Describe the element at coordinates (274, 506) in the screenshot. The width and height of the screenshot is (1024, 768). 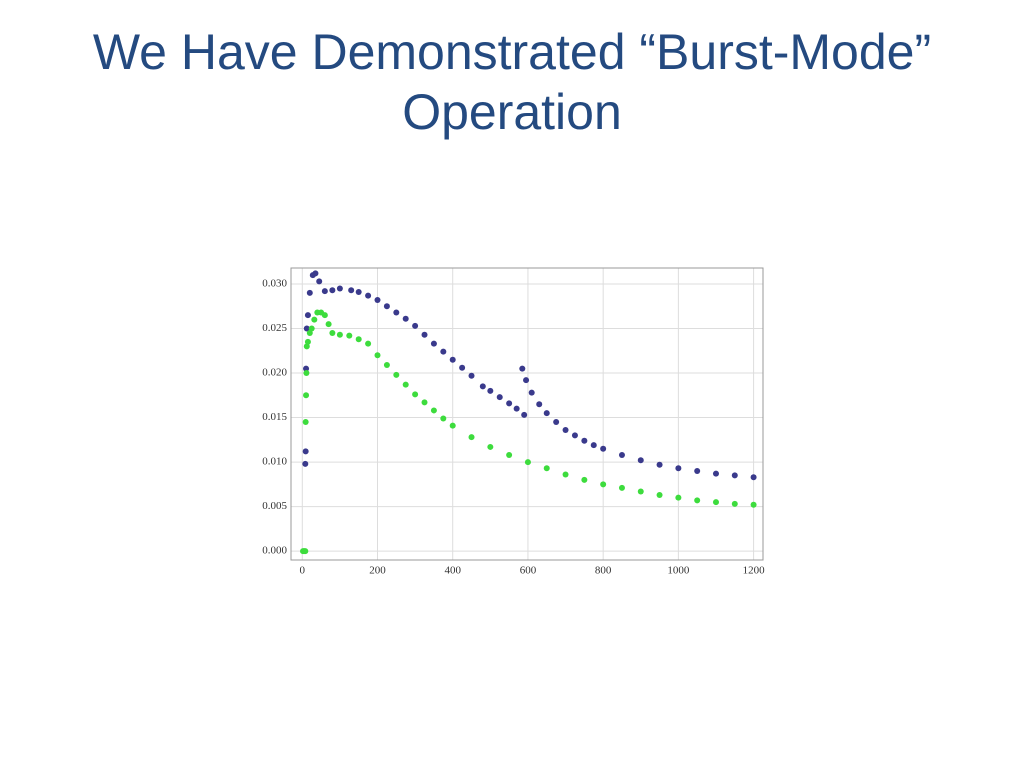
I see `y-tick-label: 0.005` at that location.